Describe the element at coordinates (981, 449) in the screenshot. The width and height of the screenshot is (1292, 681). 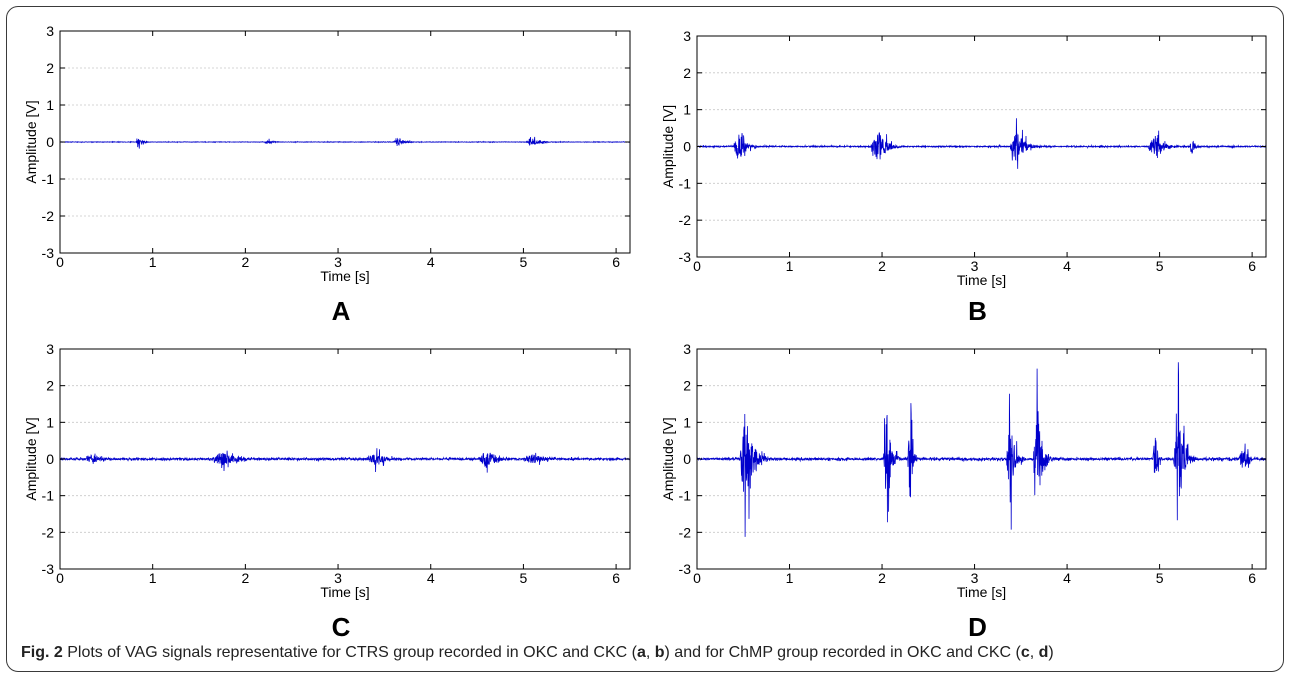
I see `signal-line-d` at that location.